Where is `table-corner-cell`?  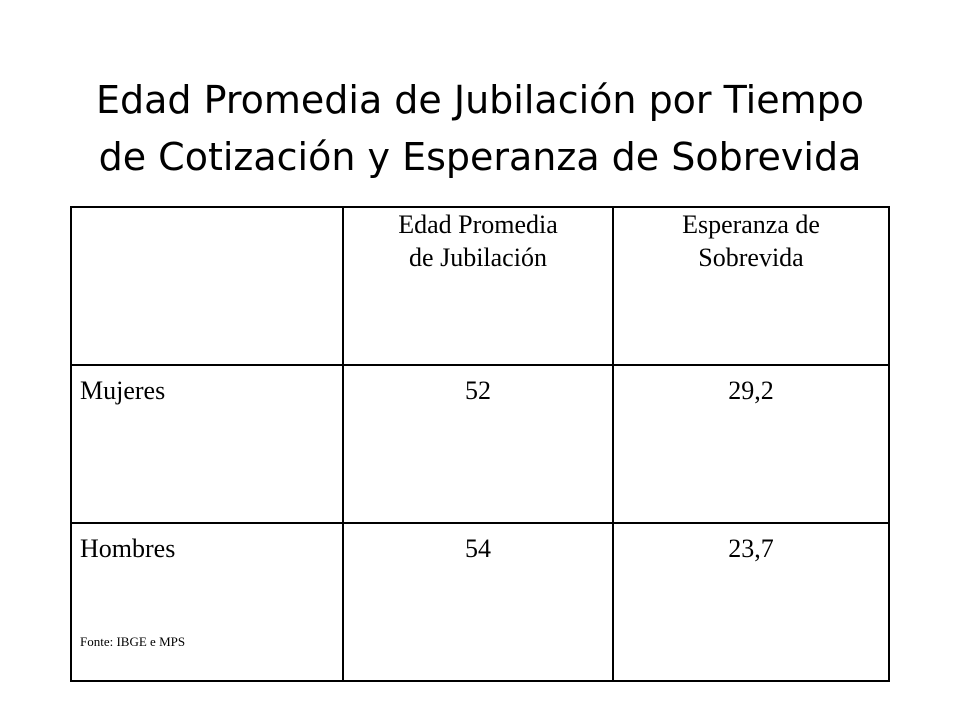
table-corner-cell is located at coordinates (207, 286).